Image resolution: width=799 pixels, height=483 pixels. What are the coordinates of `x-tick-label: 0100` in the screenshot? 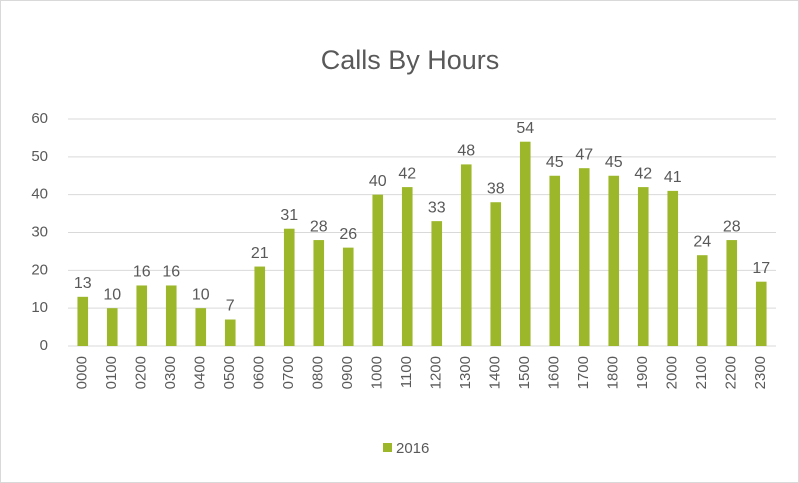 It's located at (111, 372).